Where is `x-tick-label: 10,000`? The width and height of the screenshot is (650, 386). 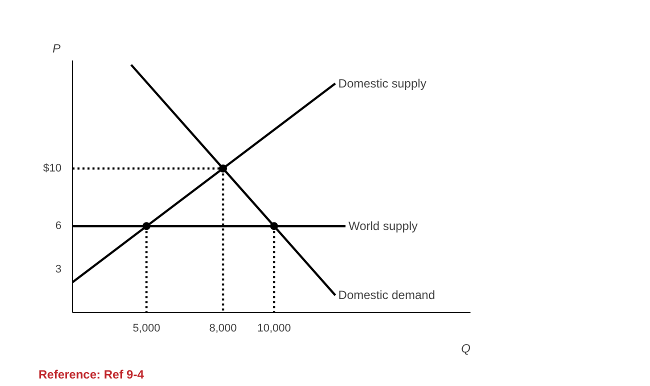
x-tick-label: 10,000 is located at coordinates (274, 328).